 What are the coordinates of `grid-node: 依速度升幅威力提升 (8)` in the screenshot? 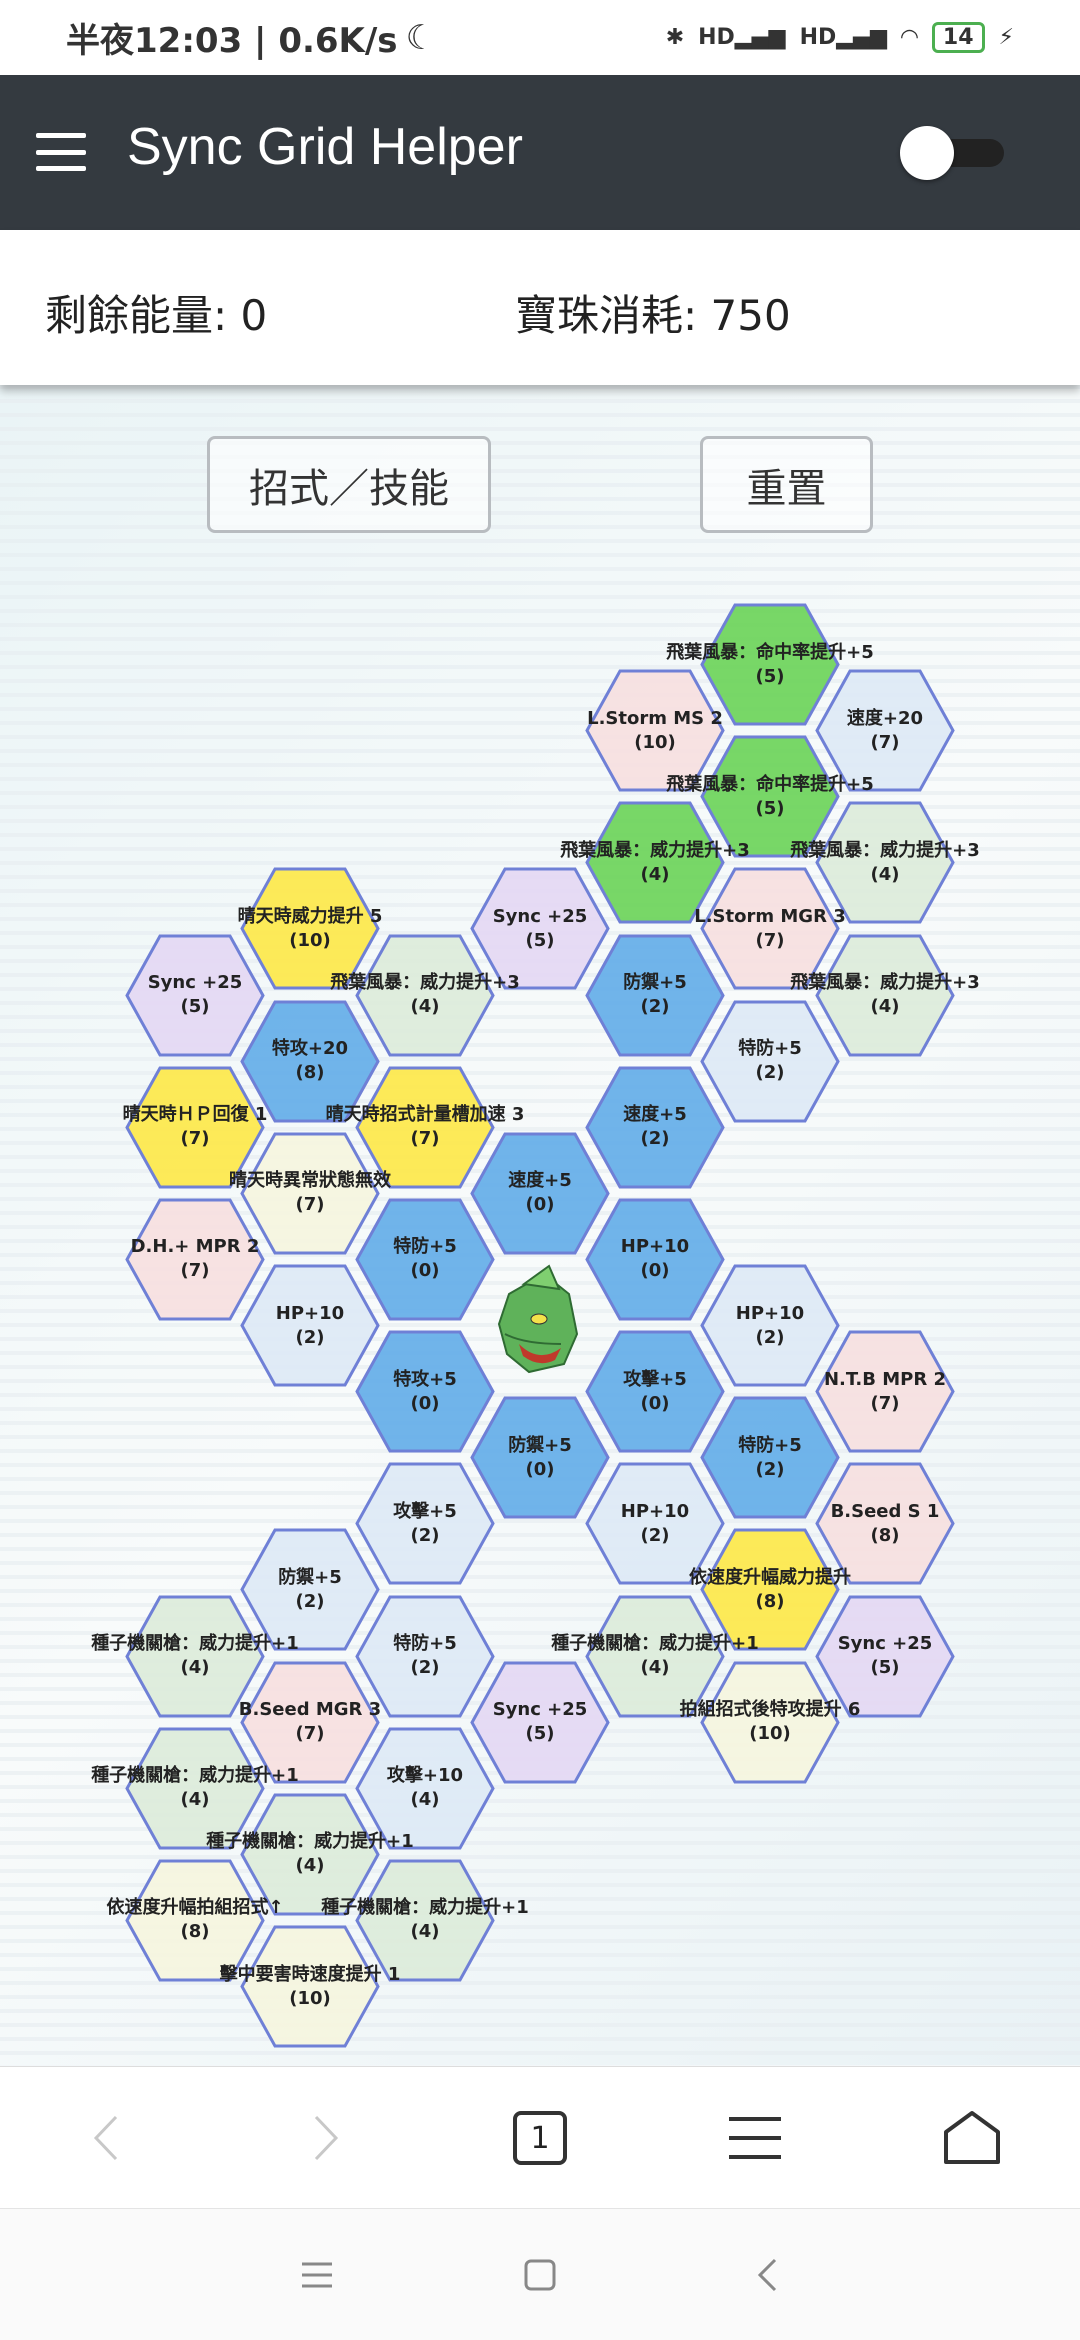 It's located at (770, 1589).